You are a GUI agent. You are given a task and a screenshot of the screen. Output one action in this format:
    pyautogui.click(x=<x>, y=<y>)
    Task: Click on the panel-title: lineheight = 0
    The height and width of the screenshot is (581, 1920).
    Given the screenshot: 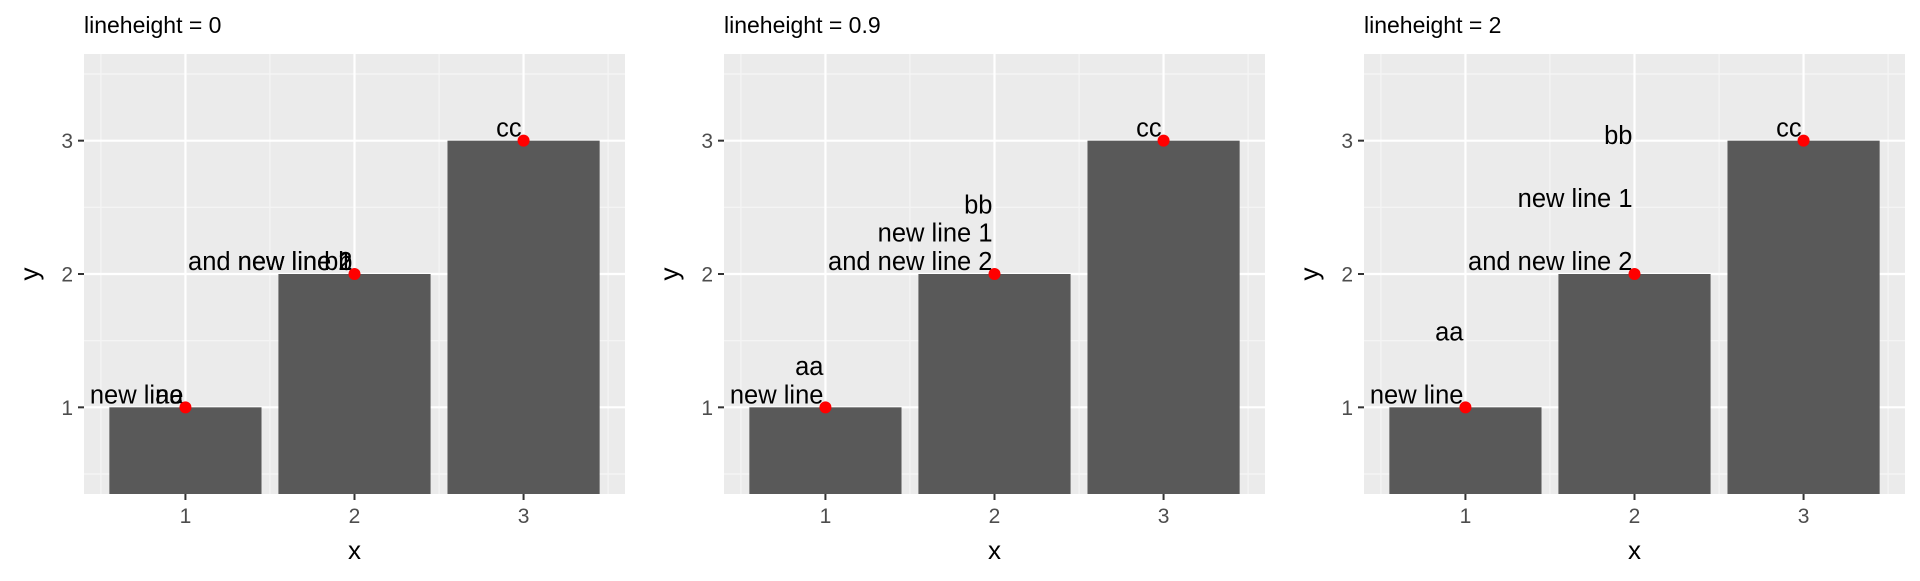 What is the action you would take?
    pyautogui.click(x=152, y=25)
    